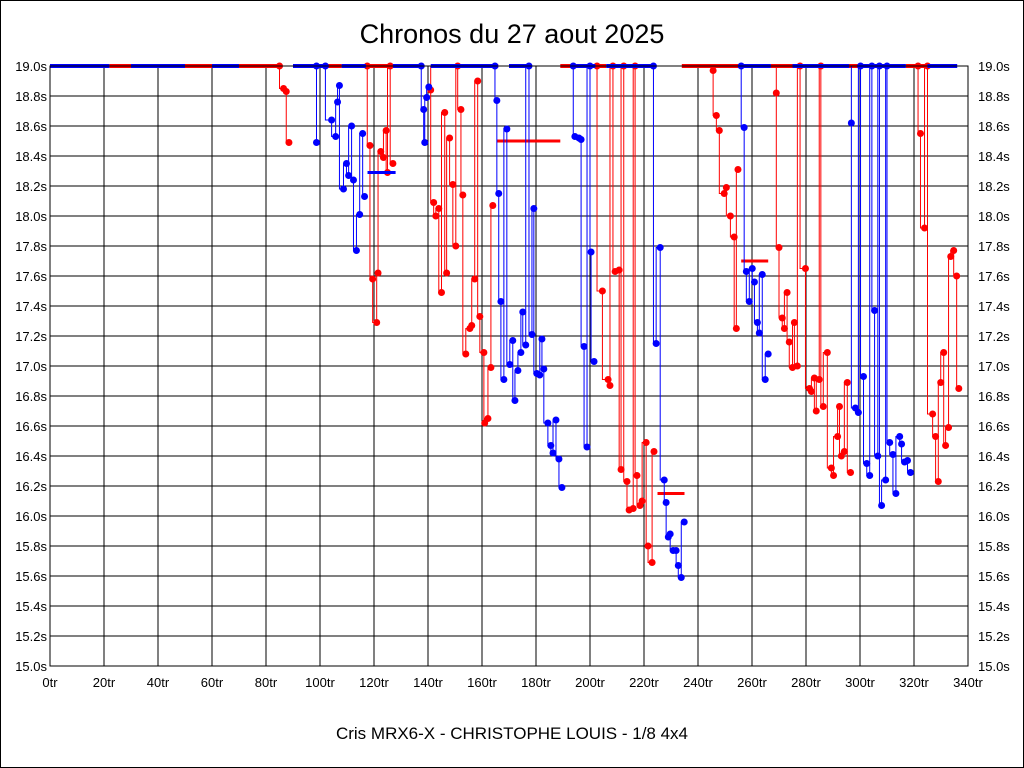 This screenshot has height=768, width=1024. I want to click on y-tick-label-right: 15.4s, so click(994, 606).